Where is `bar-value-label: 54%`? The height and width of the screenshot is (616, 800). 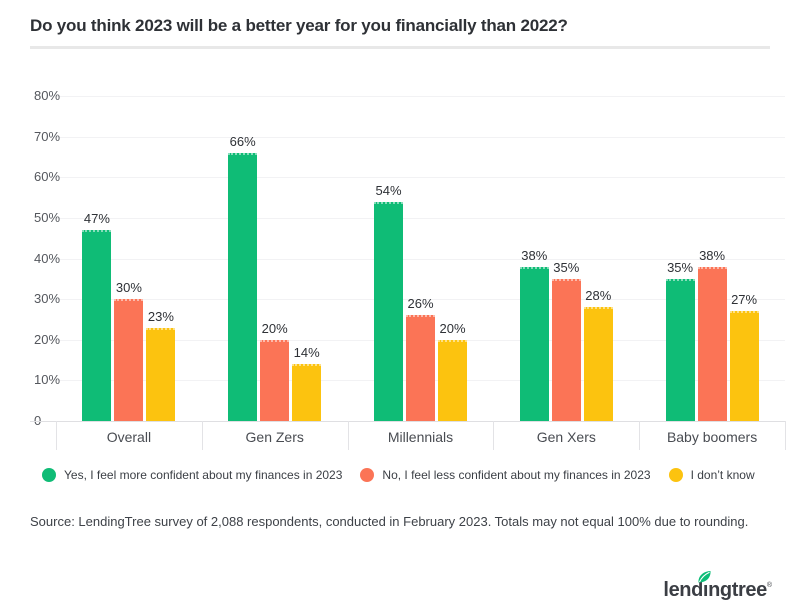 bar-value-label: 54% is located at coordinates (388, 190).